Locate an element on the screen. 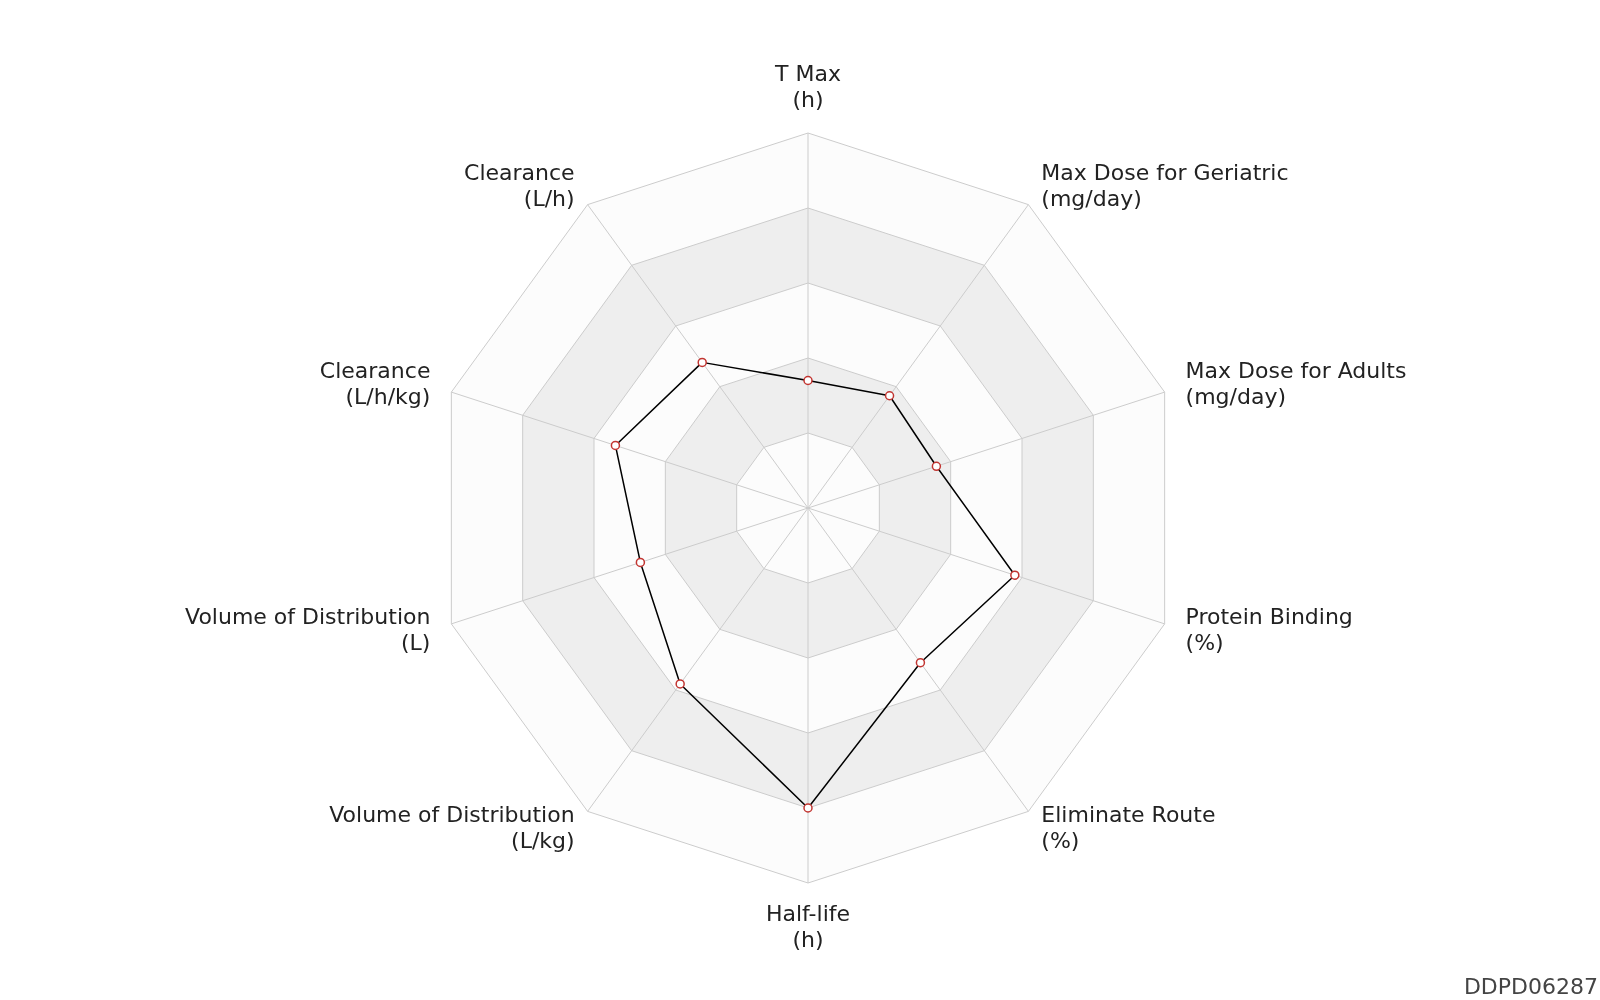  spoke-label: Eliminate Route (%) is located at coordinates (1128, 828).